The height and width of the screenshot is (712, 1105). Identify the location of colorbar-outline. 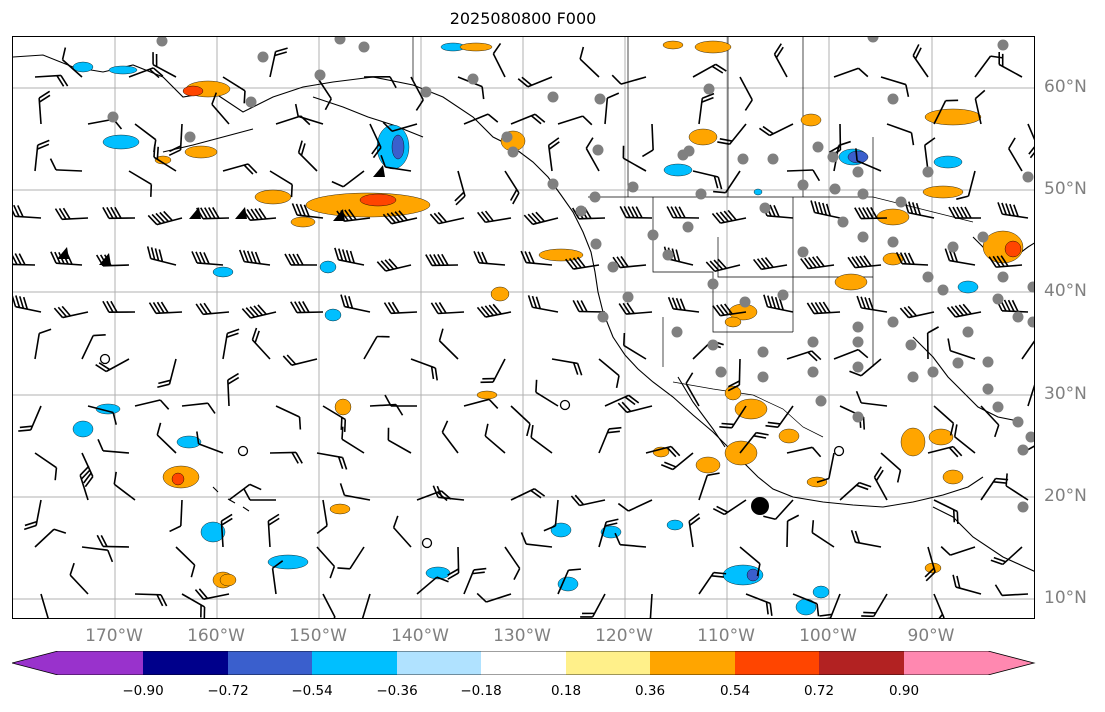
(524, 663).